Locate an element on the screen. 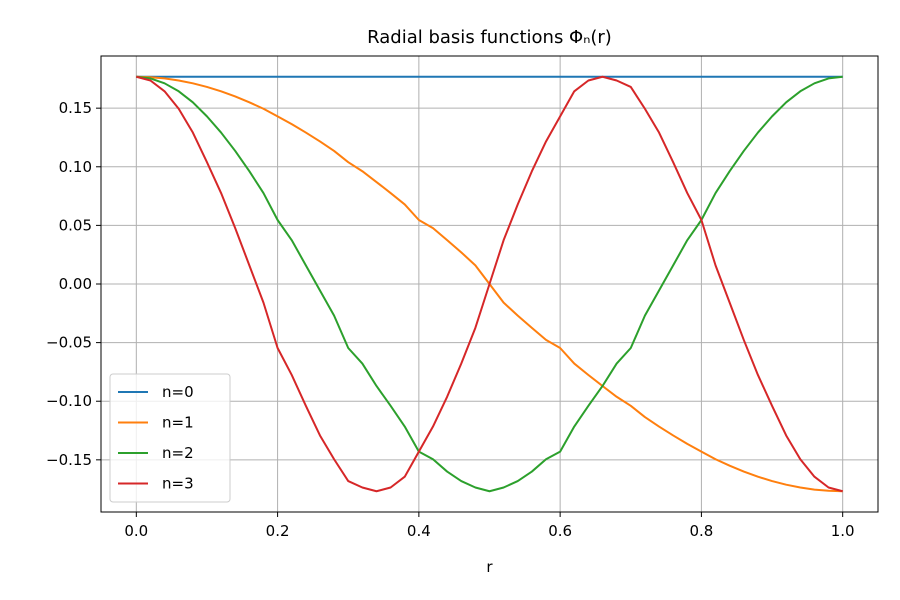 The width and height of the screenshot is (900, 600). x-tick-label: 0.0 is located at coordinates (136, 531).